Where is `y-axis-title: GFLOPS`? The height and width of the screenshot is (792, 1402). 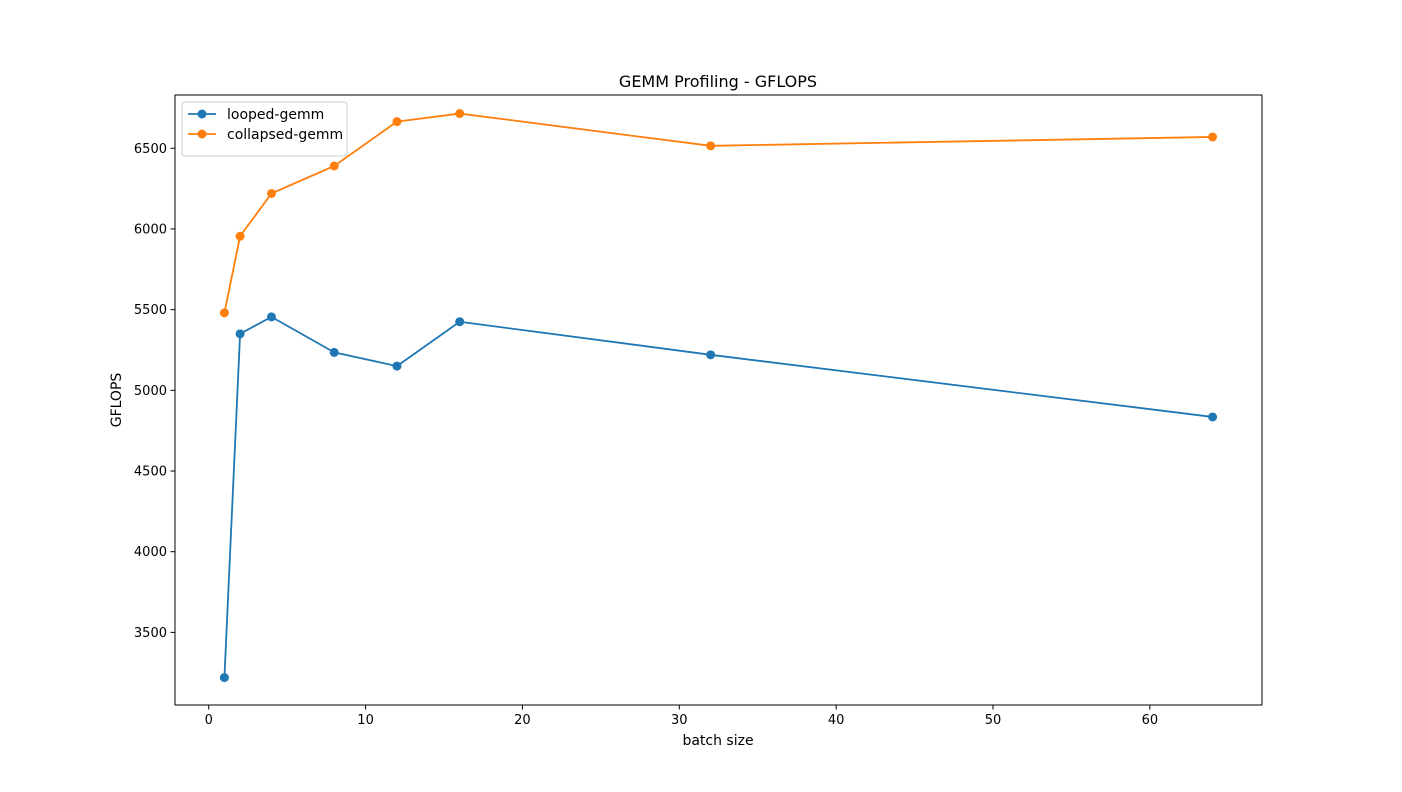 y-axis-title: GFLOPS is located at coordinates (117, 400).